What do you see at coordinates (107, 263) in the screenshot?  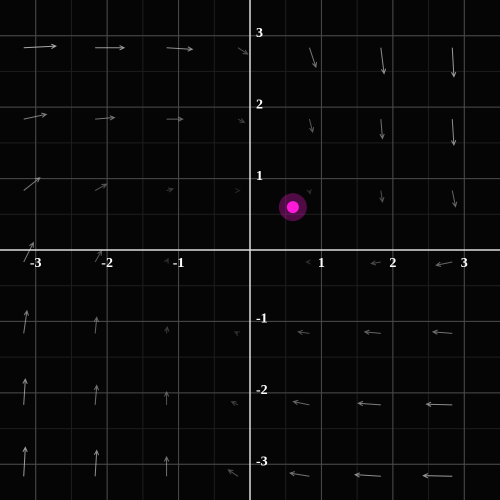 I see `x-tick-label: -2` at bounding box center [107, 263].